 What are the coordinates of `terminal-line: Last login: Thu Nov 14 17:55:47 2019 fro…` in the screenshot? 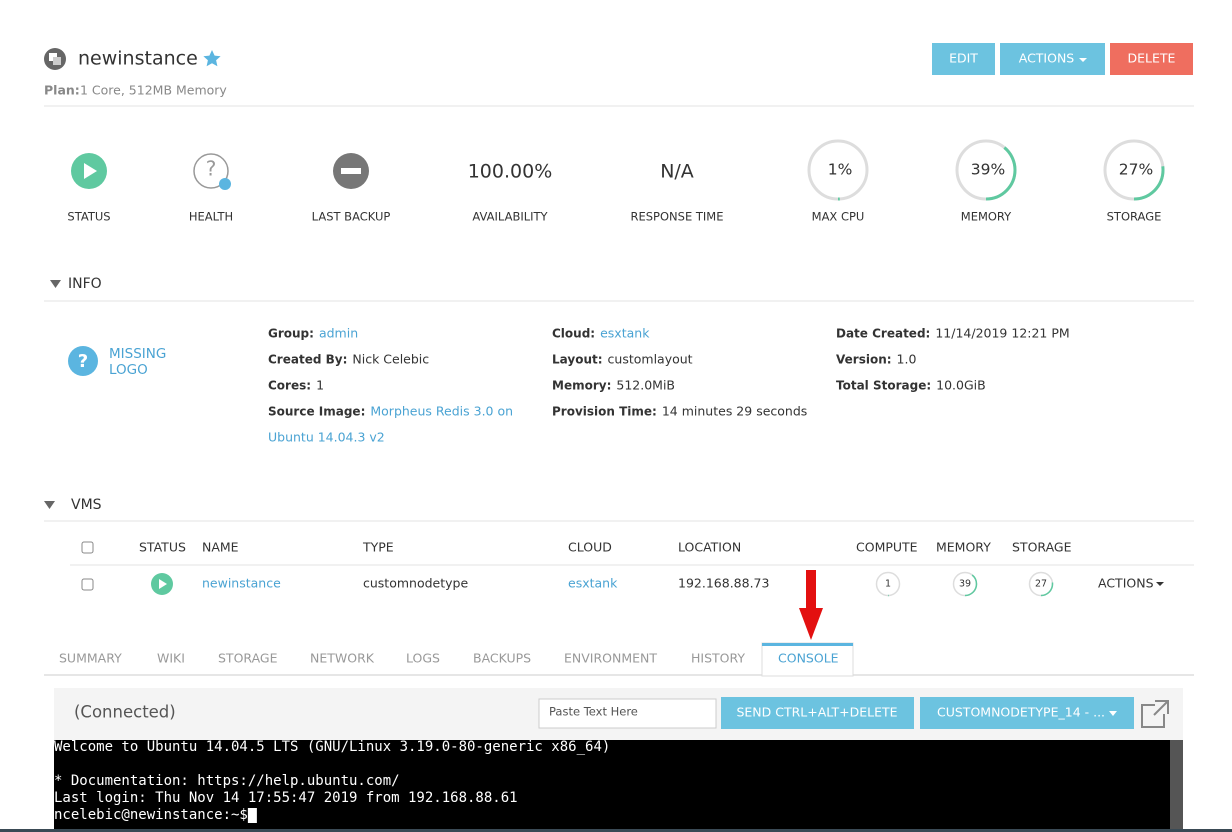 It's located at (286, 798).